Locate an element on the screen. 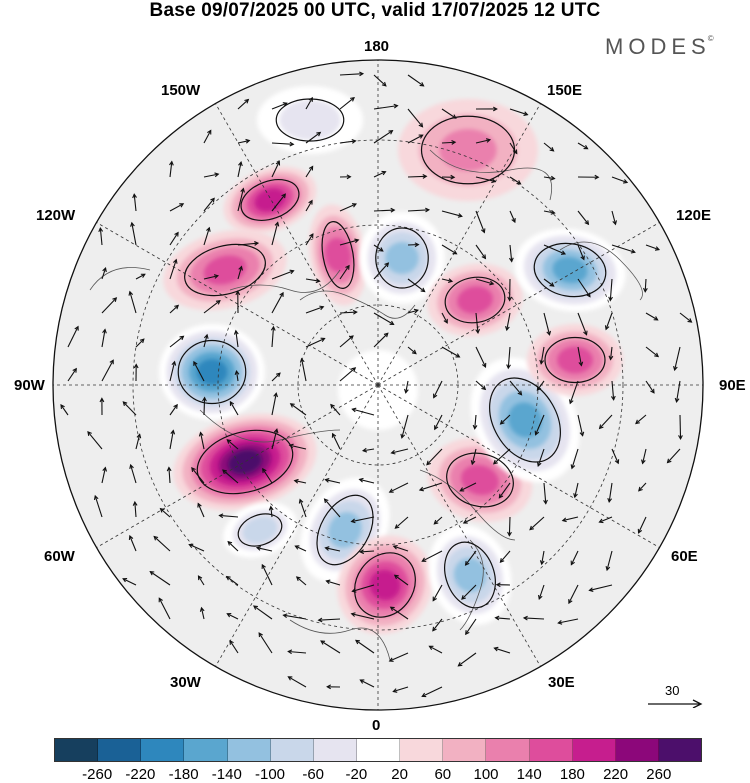 This screenshot has height=783, width=750. reference-vector-arrow is located at coordinates (675, 703).